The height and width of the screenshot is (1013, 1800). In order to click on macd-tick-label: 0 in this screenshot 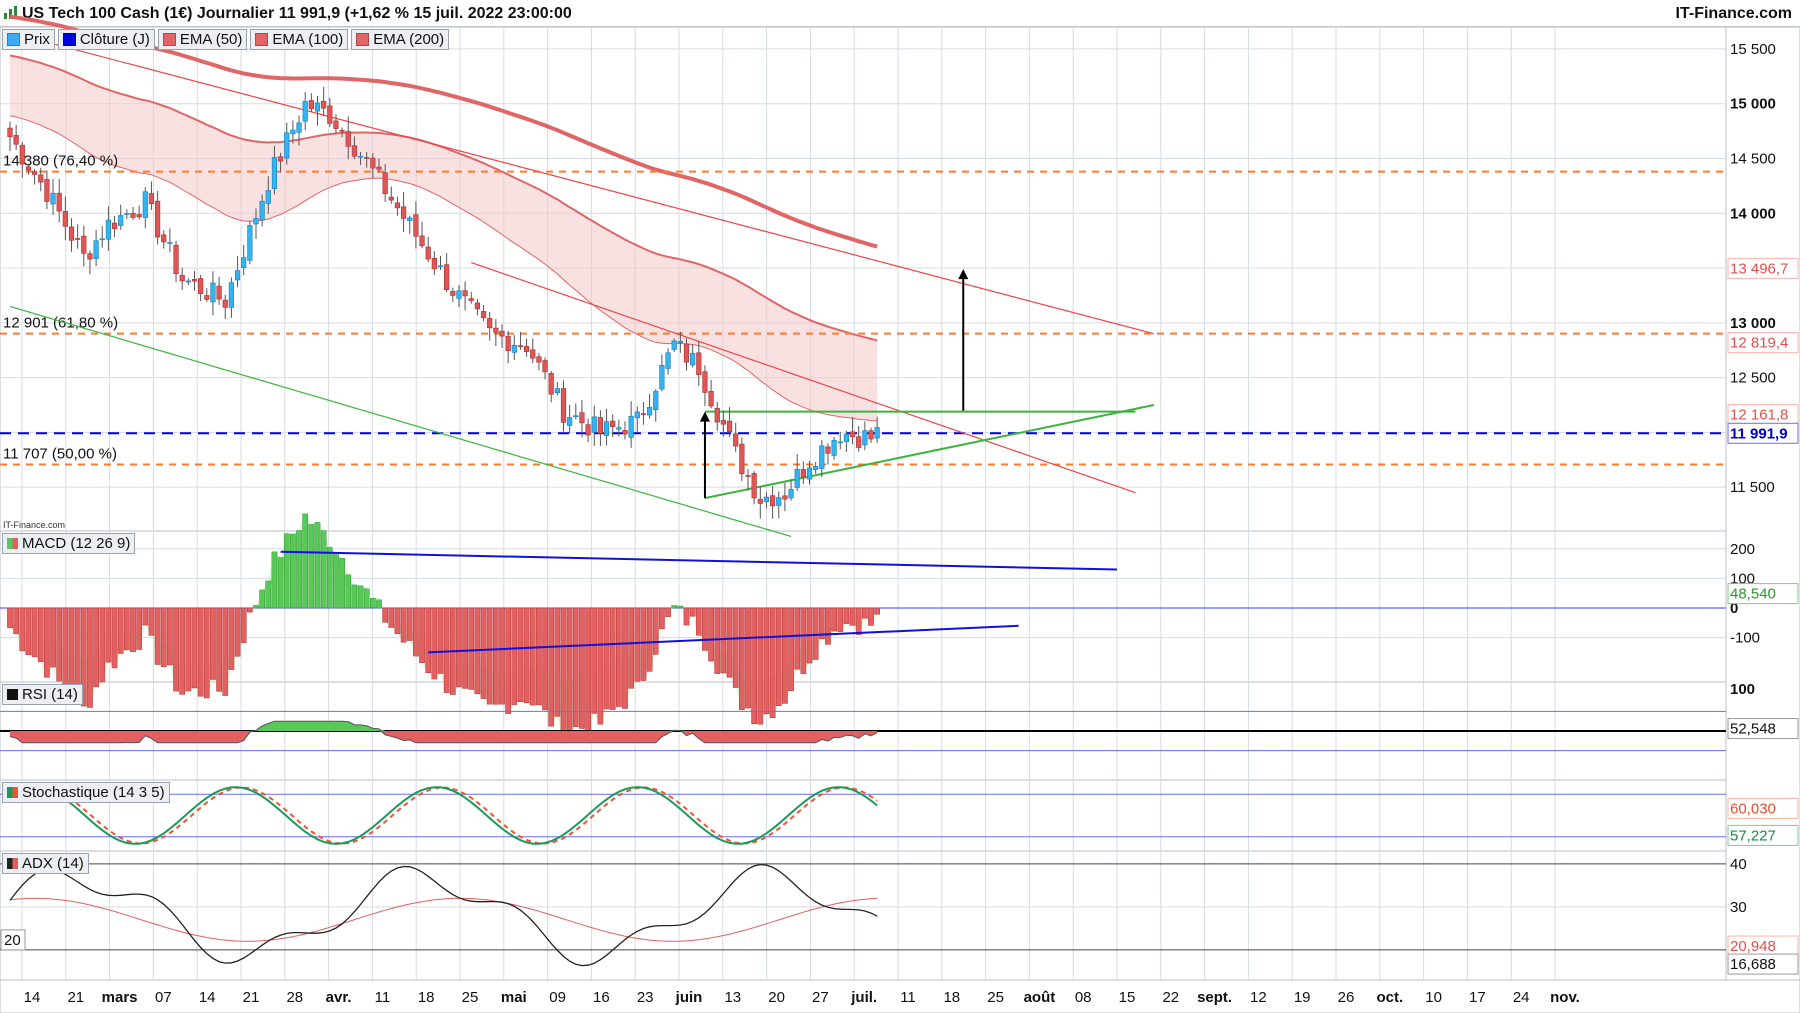, I will do `click(1734, 608)`.